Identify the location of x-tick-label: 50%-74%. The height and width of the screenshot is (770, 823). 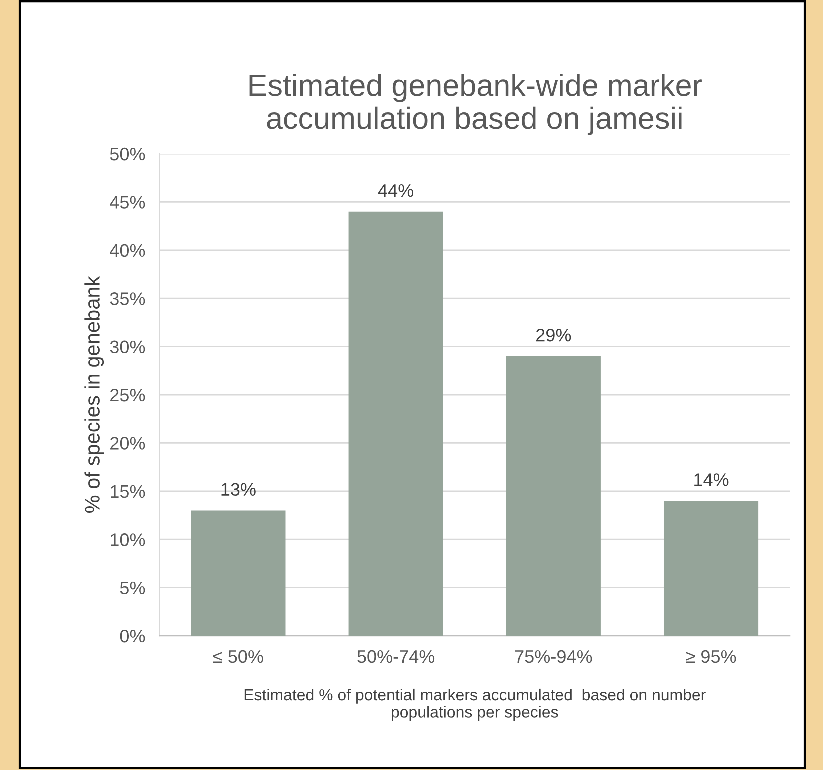
(396, 657).